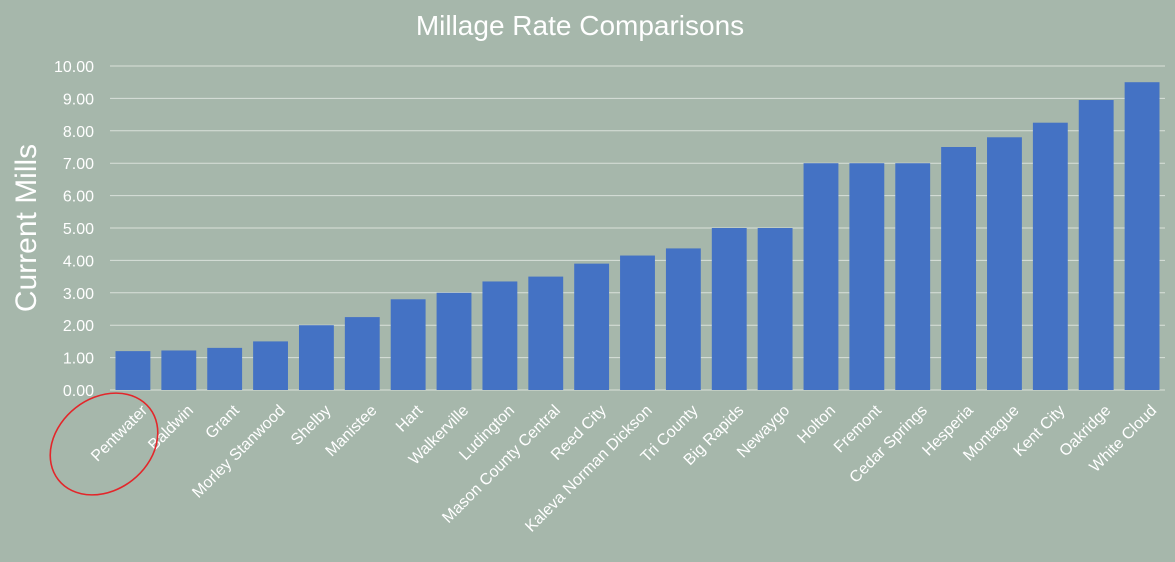 The width and height of the screenshot is (1175, 562). I want to click on bar-morley-stanwood, so click(270, 365).